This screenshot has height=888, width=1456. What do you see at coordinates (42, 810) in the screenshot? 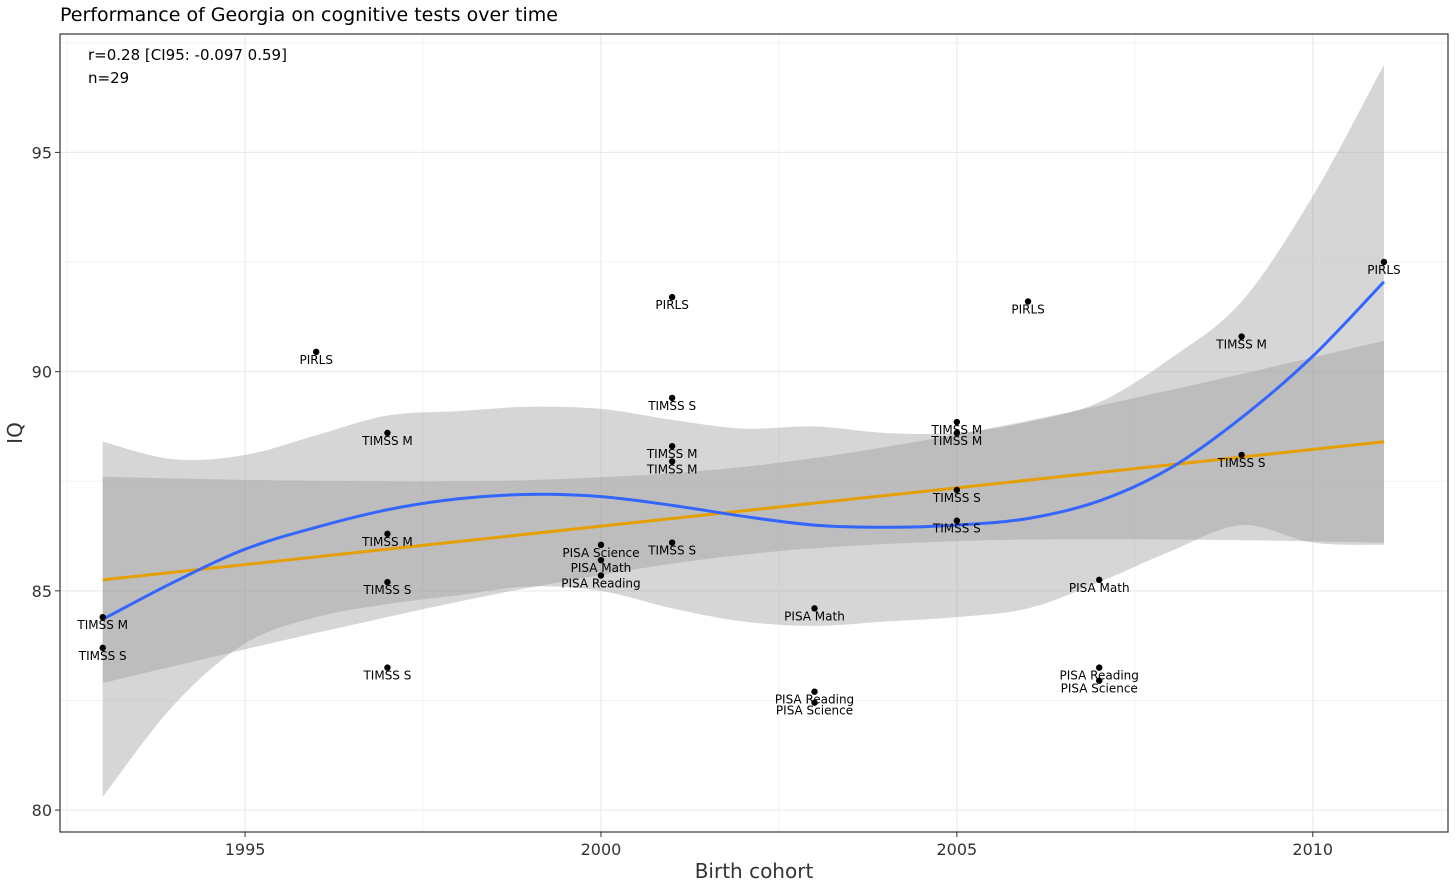
I see `y-tick-label: 80` at bounding box center [42, 810].